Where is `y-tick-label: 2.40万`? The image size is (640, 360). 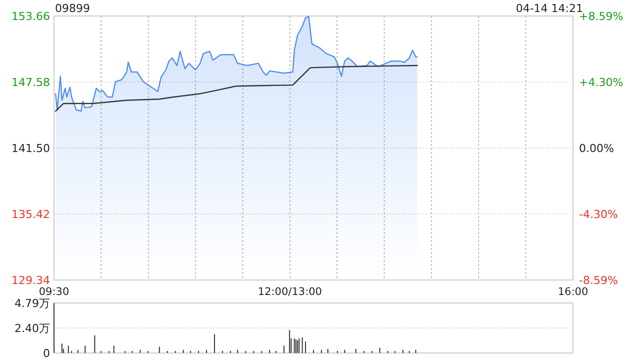 y-tick-label: 2.40万 is located at coordinates (32, 328).